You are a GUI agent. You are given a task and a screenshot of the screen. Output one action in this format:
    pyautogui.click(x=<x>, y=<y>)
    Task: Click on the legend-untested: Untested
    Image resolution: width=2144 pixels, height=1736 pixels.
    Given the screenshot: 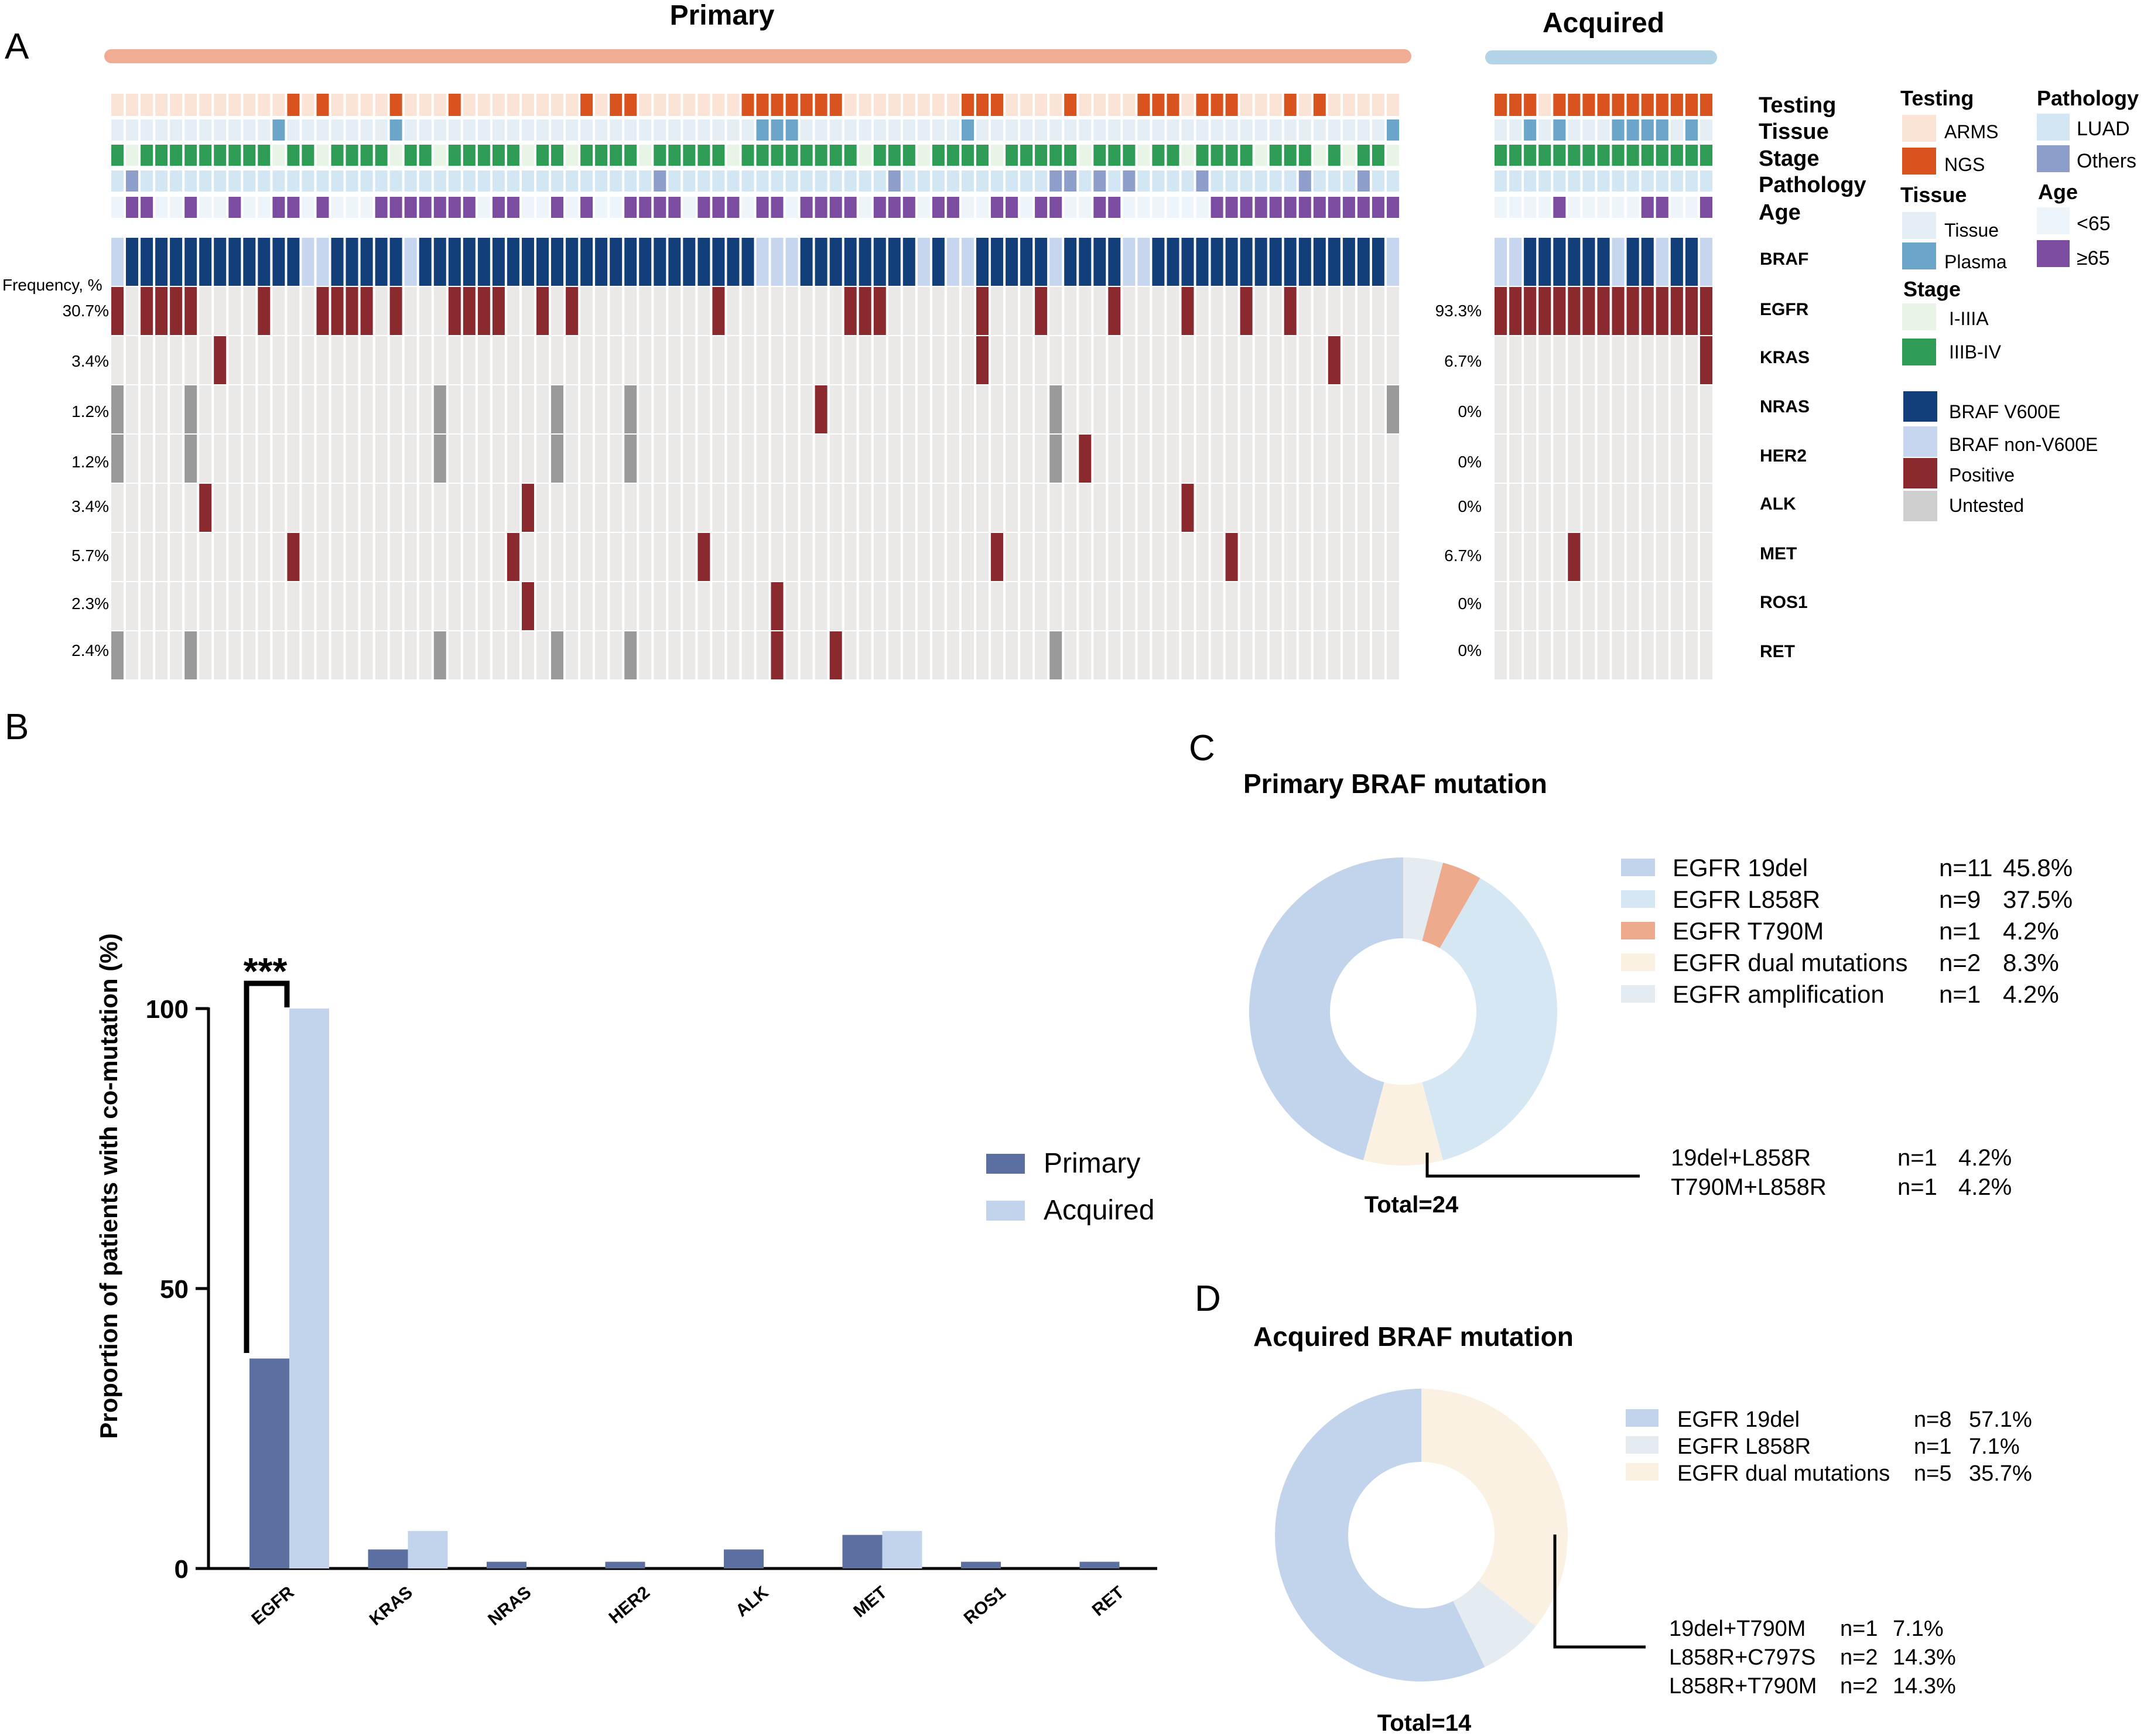 What is the action you would take?
    pyautogui.click(x=1987, y=505)
    